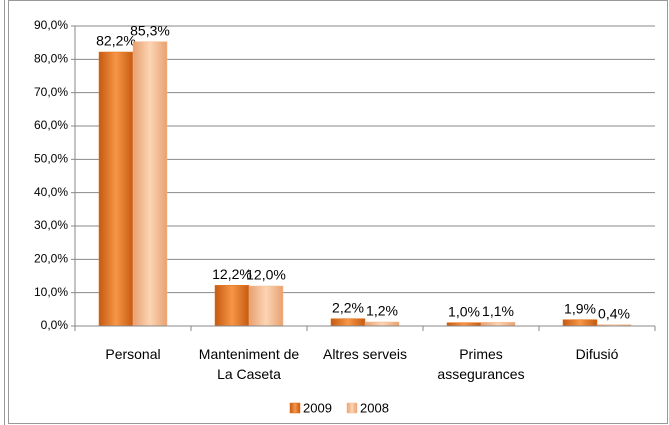 The height and width of the screenshot is (425, 669). What do you see at coordinates (614, 313) in the screenshot?
I see `data-label: 0,4%` at bounding box center [614, 313].